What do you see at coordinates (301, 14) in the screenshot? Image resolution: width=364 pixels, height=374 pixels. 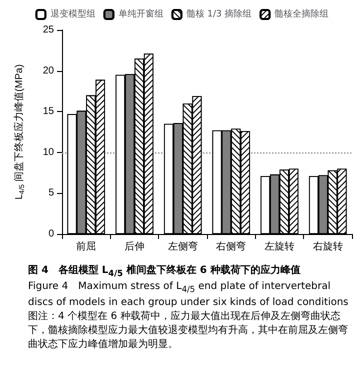 I see `legend-label: 髓核全摘除组` at bounding box center [301, 14].